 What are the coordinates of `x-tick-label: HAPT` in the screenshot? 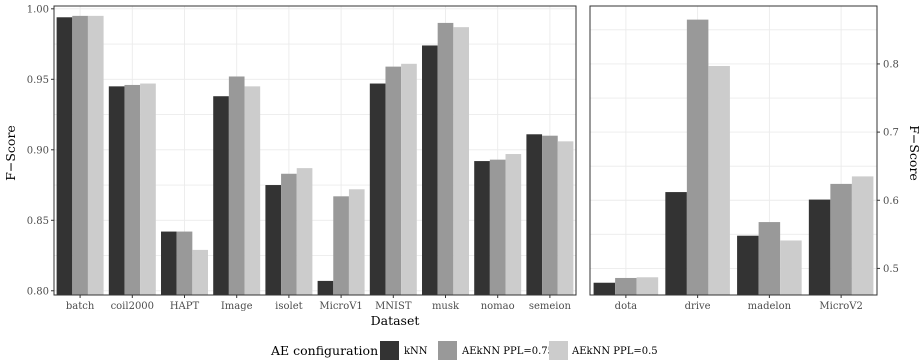 It's located at (185, 306).